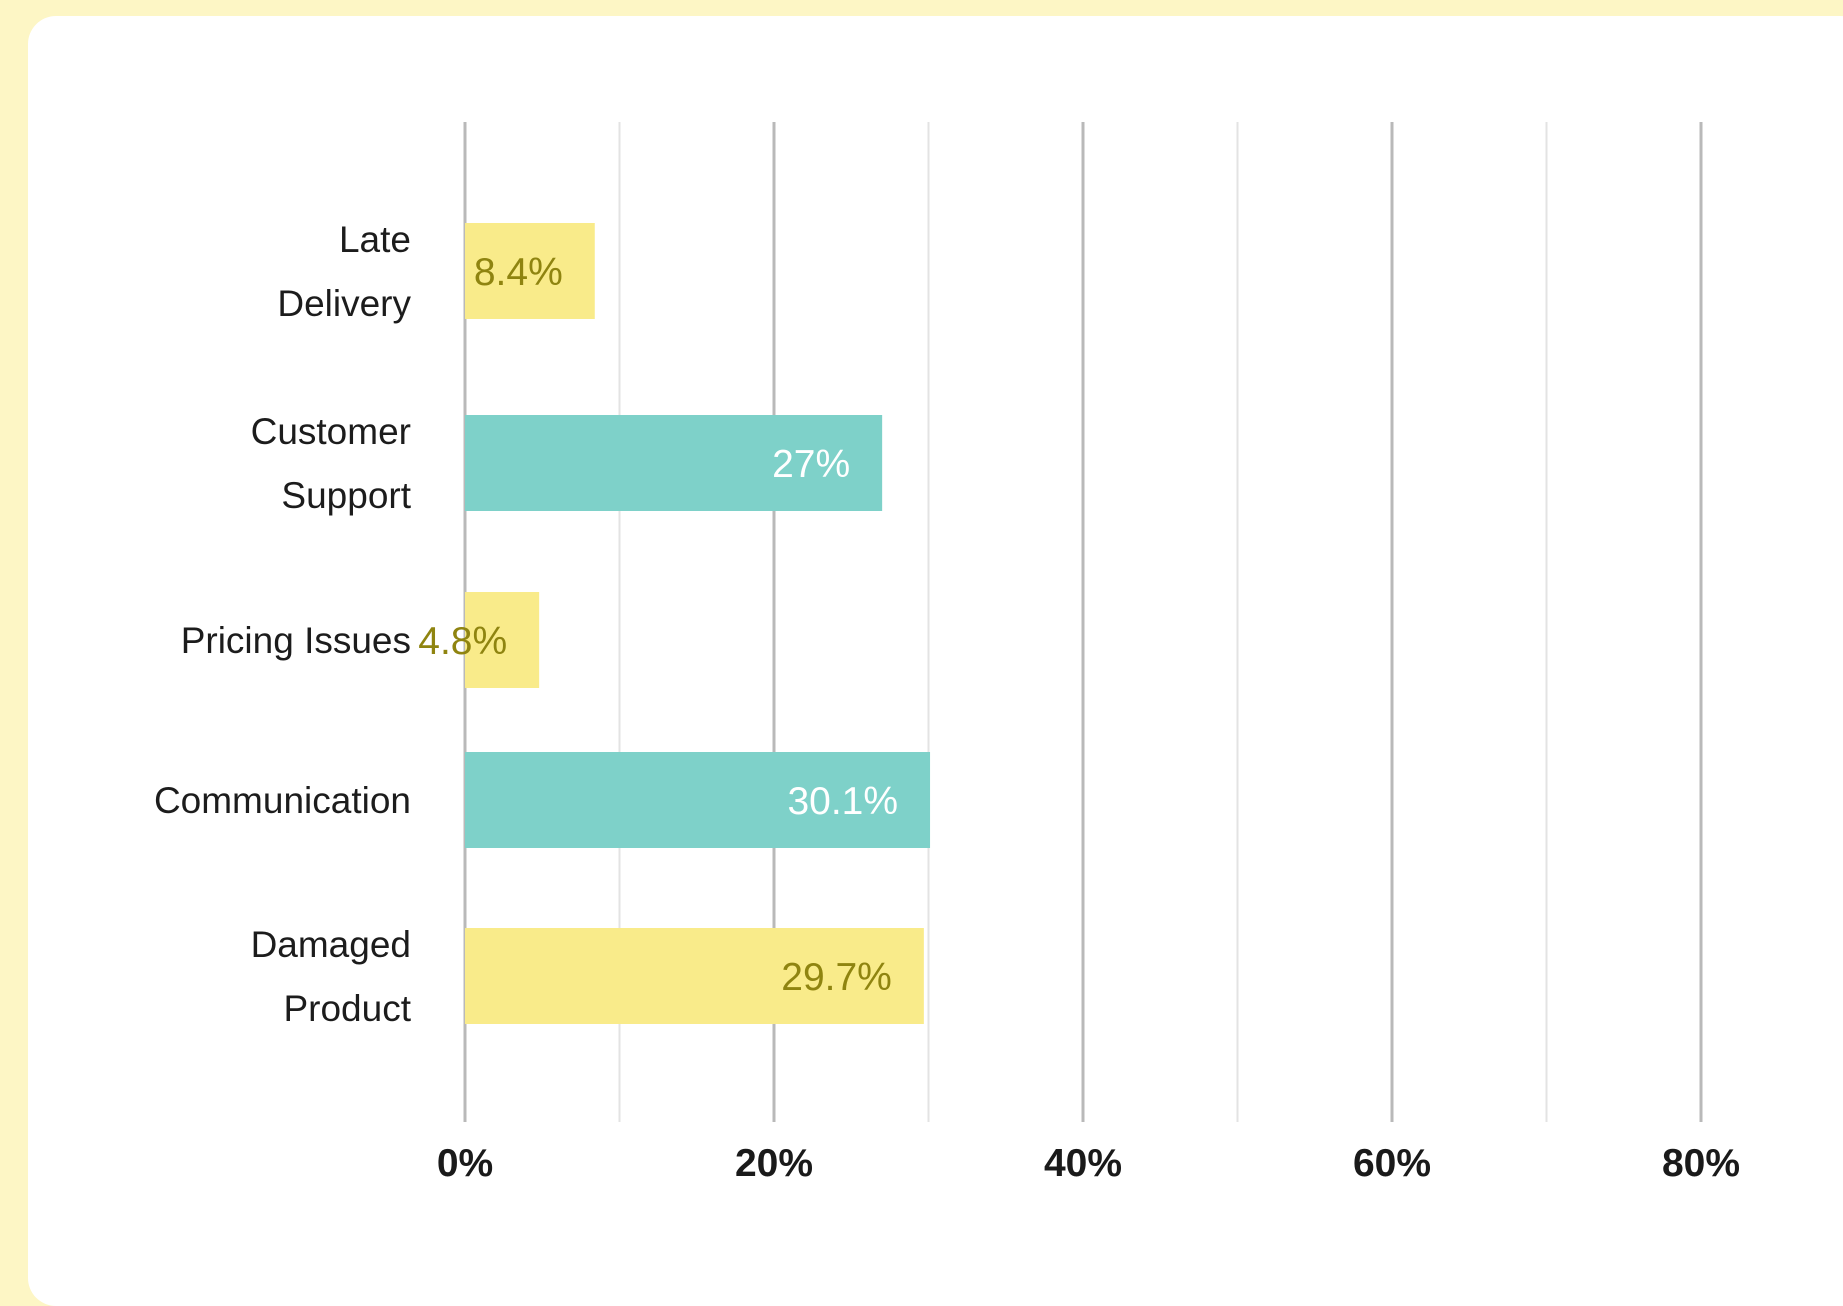 Image resolution: width=1843 pixels, height=1306 pixels. What do you see at coordinates (1392, 1163) in the screenshot?
I see `x-tick-label: 60%` at bounding box center [1392, 1163].